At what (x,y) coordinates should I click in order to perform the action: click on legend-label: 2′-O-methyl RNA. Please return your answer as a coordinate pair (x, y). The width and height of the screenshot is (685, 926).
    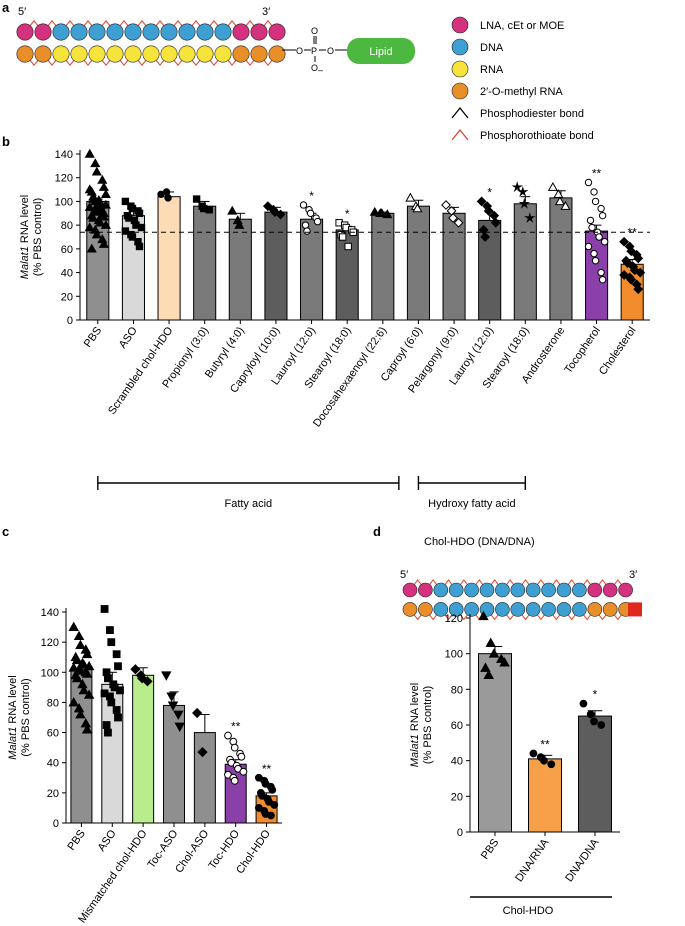
    Looking at the image, I should click on (521, 92).